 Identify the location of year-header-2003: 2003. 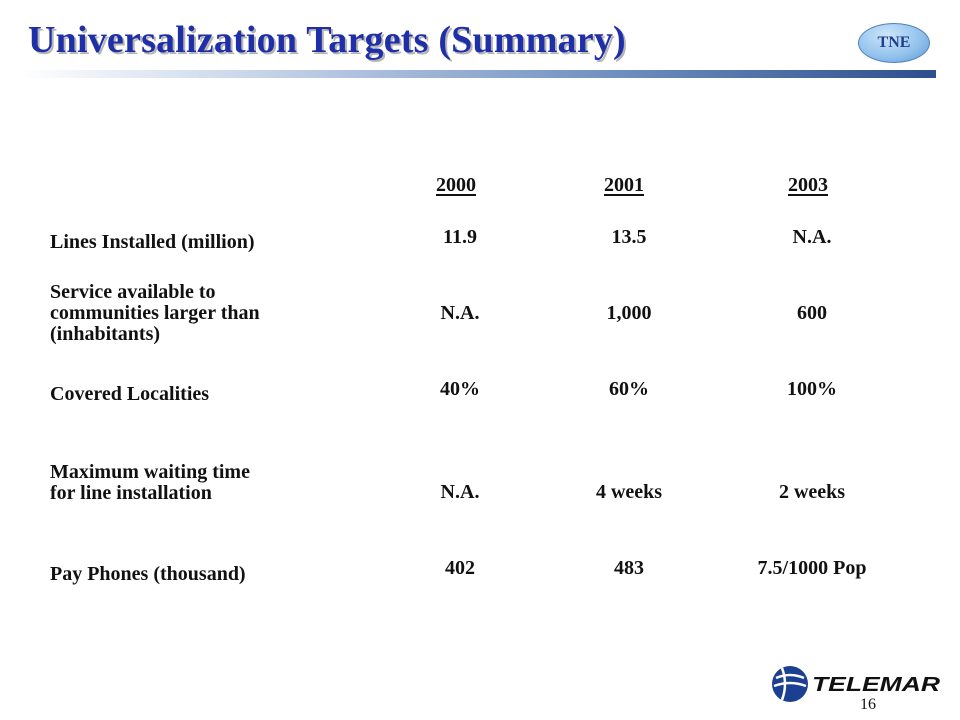
(808, 185).